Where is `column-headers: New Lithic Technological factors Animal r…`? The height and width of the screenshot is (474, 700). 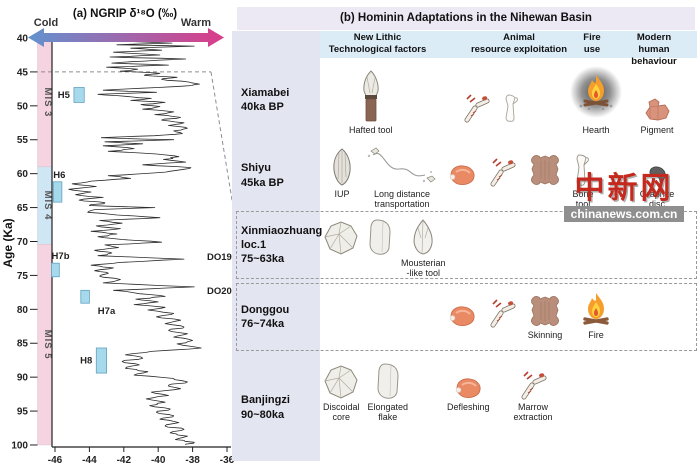 column-headers: New Lithic Technological factors Animal r… is located at coordinates (508, 49).